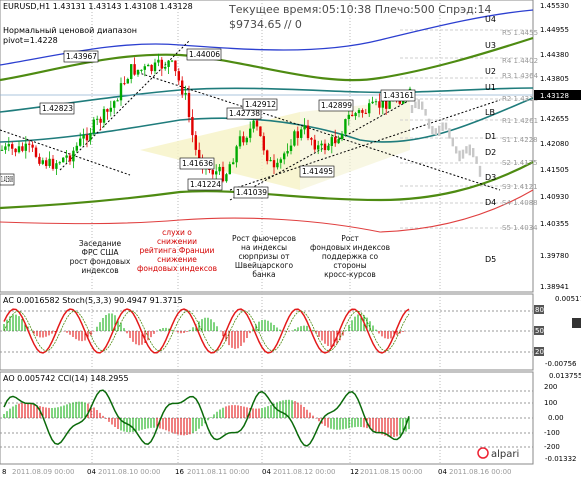  Describe the element at coordinates (177, 268) in the screenshot. I see `annotation-2-line-5: фондовых индексов` at that location.